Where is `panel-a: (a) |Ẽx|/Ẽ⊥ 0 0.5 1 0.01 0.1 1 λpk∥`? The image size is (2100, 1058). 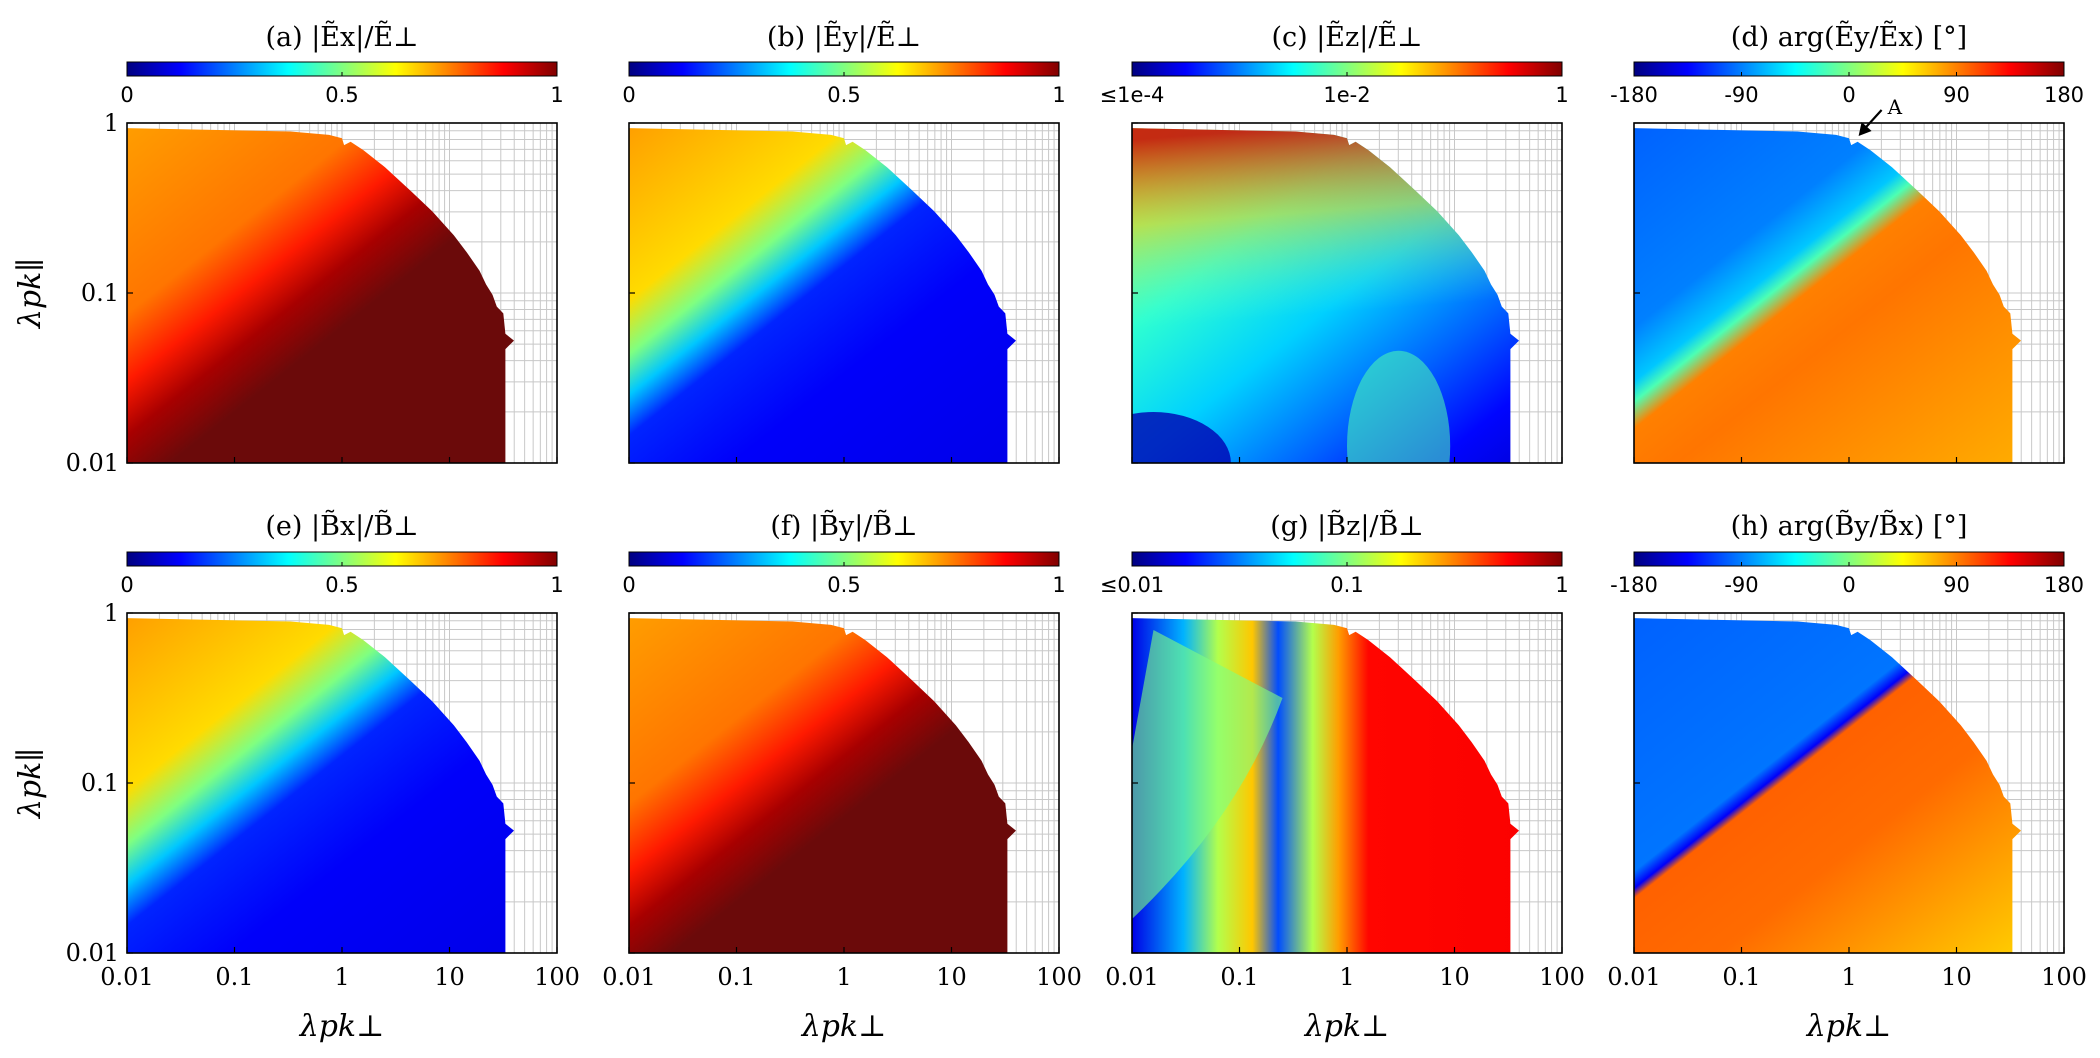
panel-a: (a) |Ẽx|/Ẽ⊥ 0 0.5 1 0.01 0.1 1 λpk∥ is located at coordinates (288, 248).